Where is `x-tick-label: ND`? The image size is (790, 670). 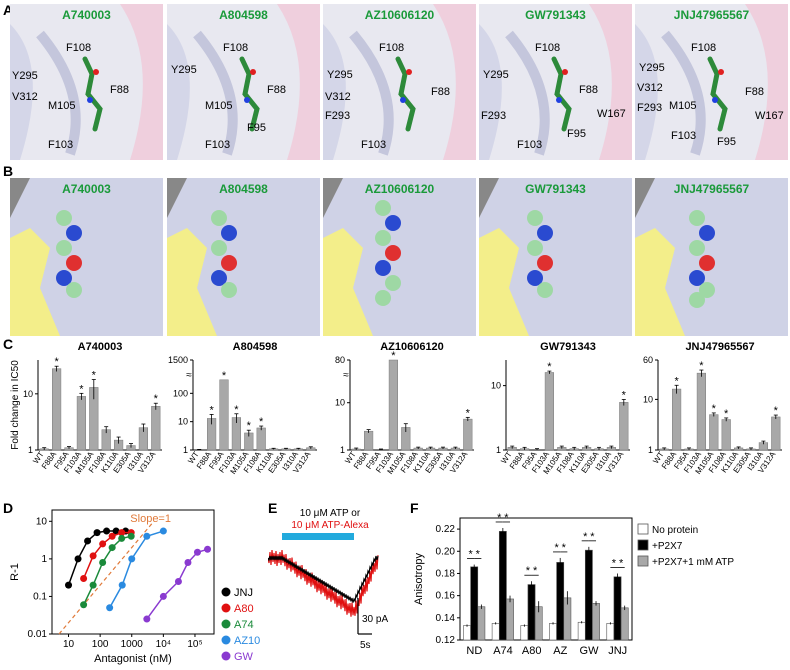 x-tick-label: ND is located at coordinates (474, 651).